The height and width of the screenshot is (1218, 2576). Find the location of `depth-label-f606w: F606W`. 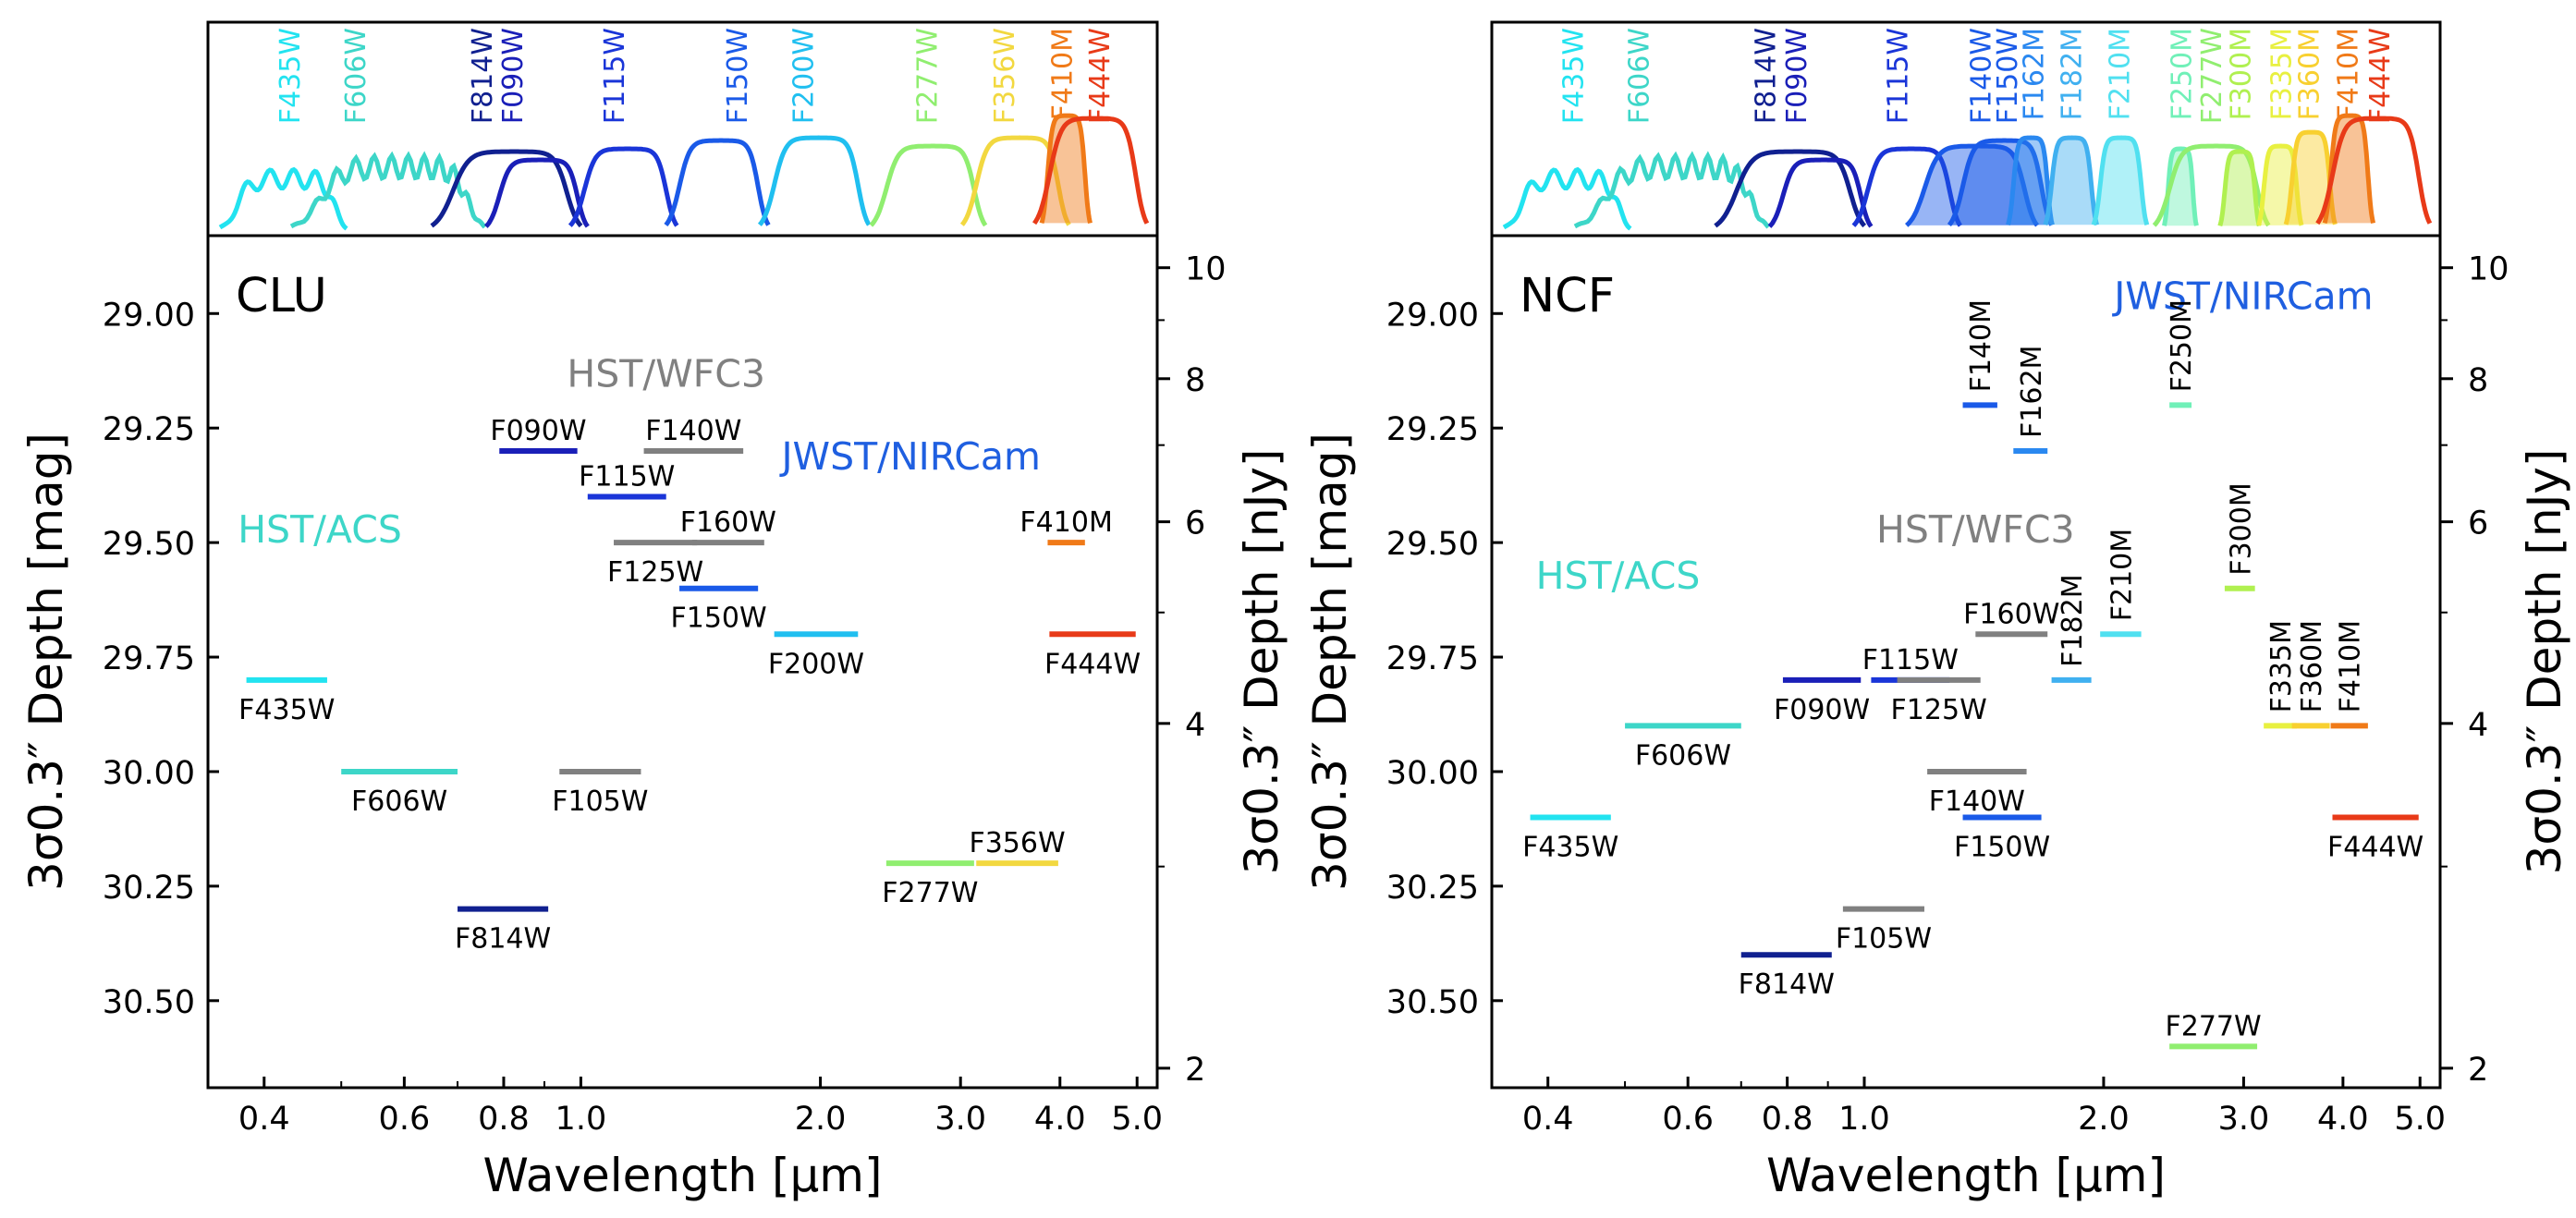

depth-label-f606w: F606W is located at coordinates (1683, 755).